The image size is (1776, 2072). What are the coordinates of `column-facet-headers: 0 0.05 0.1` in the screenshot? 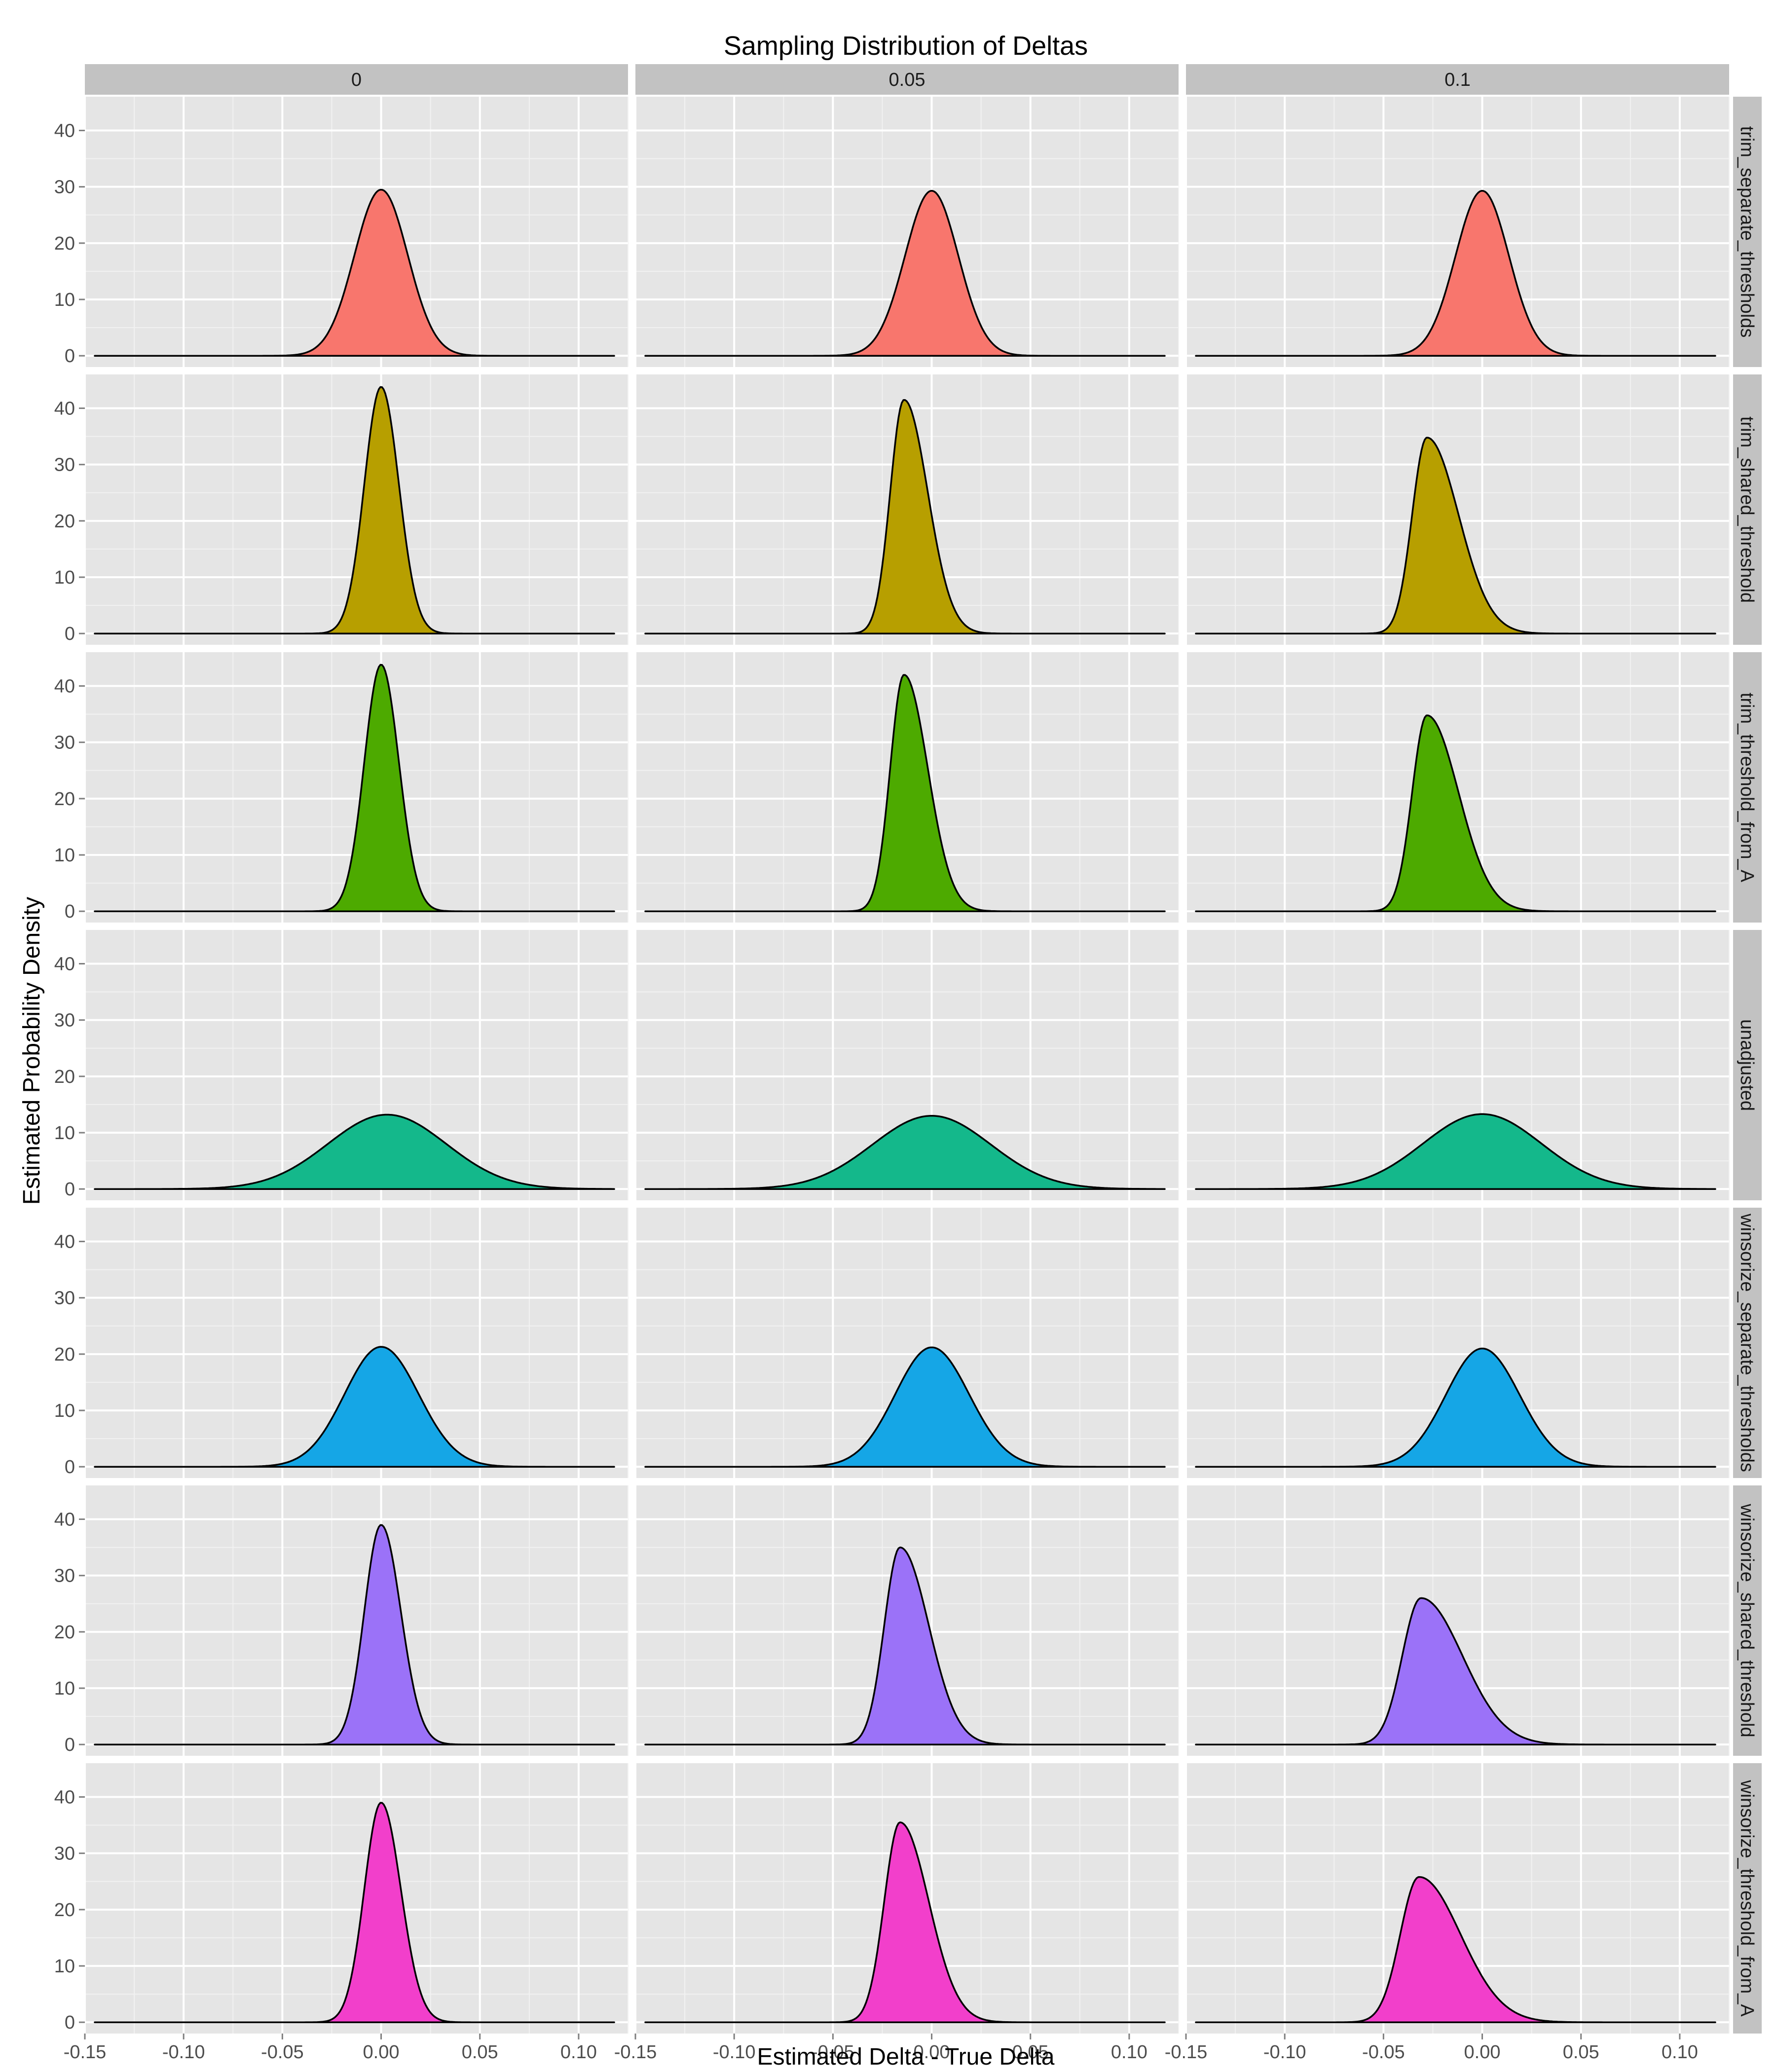 It's located at (907, 80).